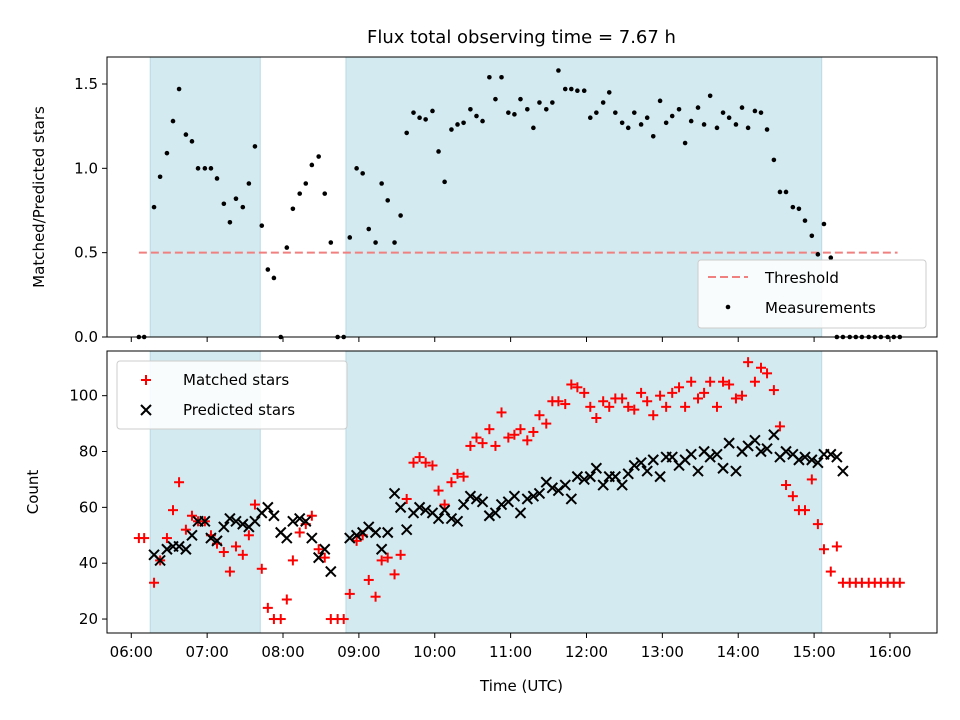 Image resolution: width=960 pixels, height=720 pixels. What do you see at coordinates (521, 37) in the screenshot?
I see `chart-title: Flux total observing time = 7.67 h` at bounding box center [521, 37].